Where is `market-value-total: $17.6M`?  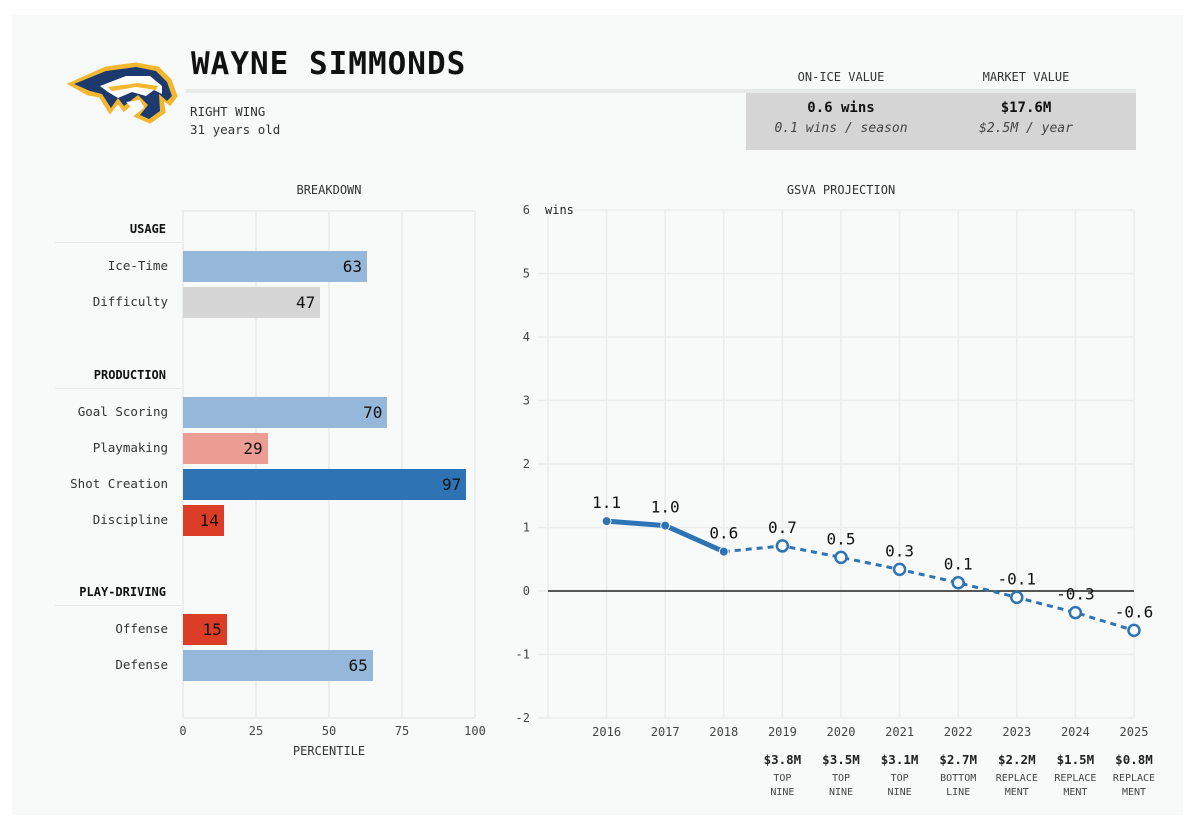
market-value-total: $17.6M is located at coordinates (1026, 108).